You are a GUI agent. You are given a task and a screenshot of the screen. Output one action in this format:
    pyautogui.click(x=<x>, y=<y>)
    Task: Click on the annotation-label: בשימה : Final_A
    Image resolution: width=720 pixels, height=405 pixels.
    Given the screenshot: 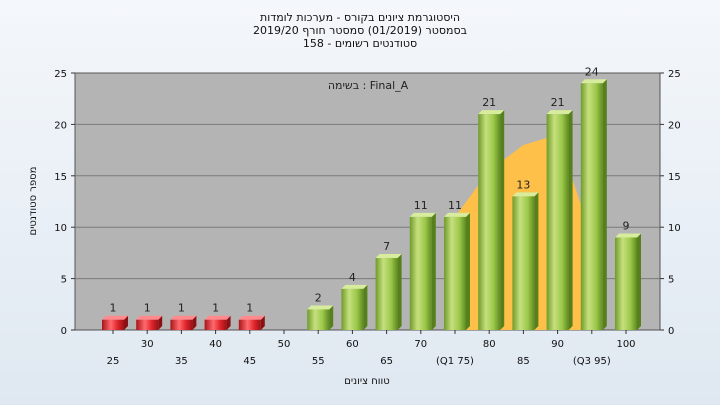 What is the action you would take?
    pyautogui.click(x=368, y=85)
    